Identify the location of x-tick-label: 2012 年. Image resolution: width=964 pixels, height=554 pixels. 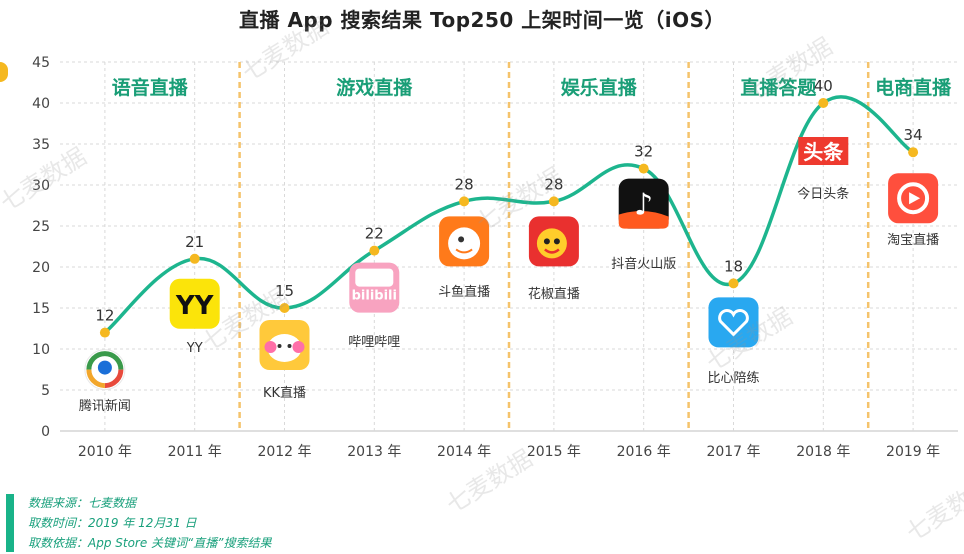
(284, 452).